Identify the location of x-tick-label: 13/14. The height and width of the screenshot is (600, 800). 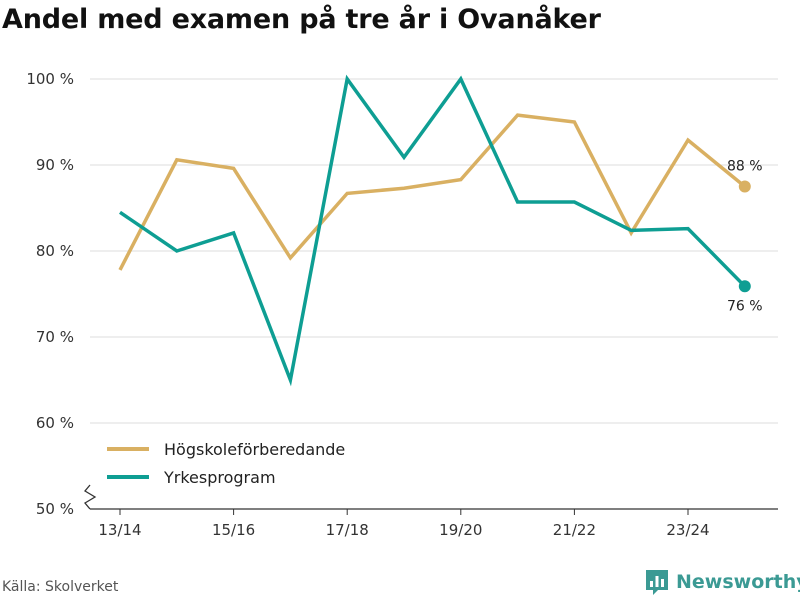
(119, 530).